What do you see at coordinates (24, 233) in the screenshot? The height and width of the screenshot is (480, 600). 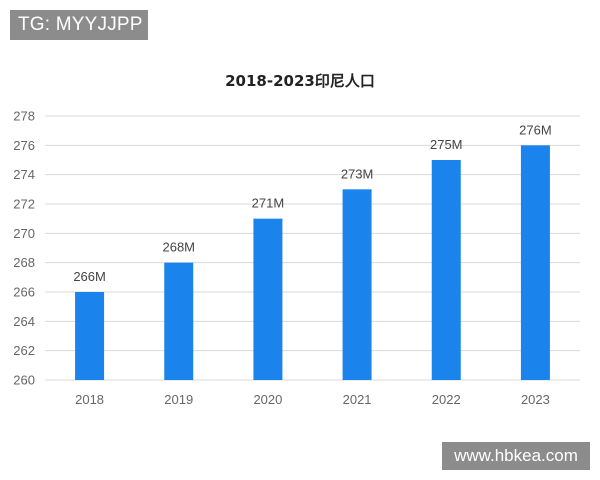 I see `y-tick-label: 270` at bounding box center [24, 233].